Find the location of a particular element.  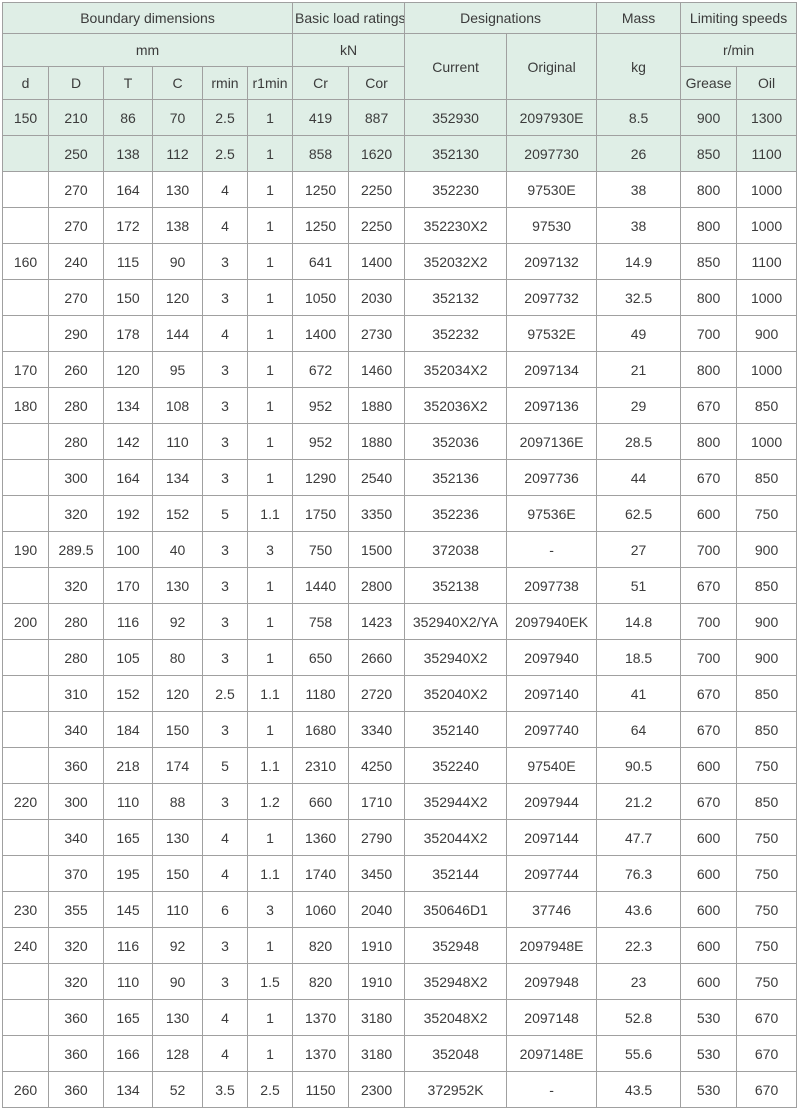

cell-current-designation: 352040X2 is located at coordinates (456, 693).